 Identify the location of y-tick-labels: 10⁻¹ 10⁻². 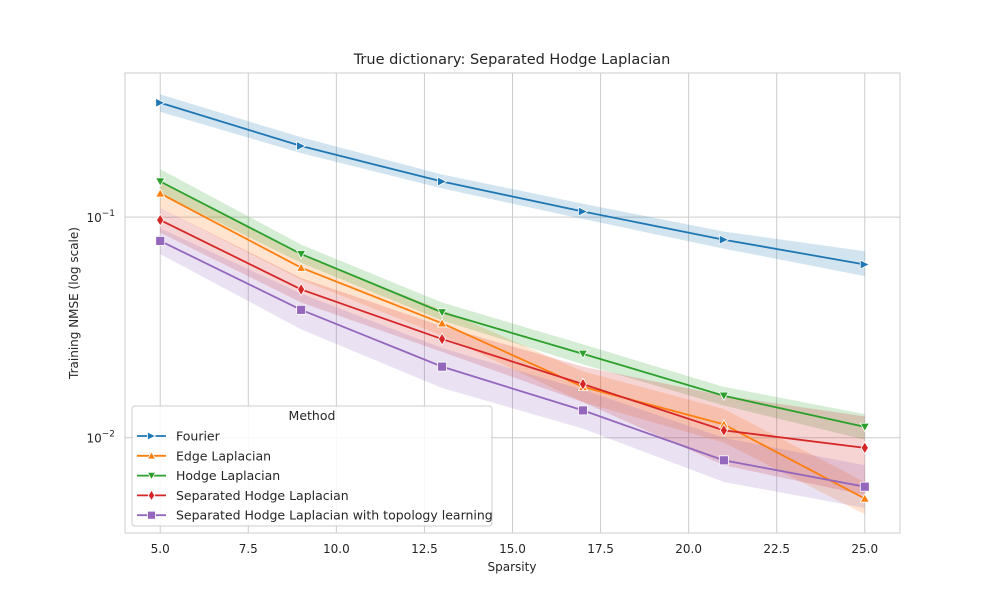
(100, 327).